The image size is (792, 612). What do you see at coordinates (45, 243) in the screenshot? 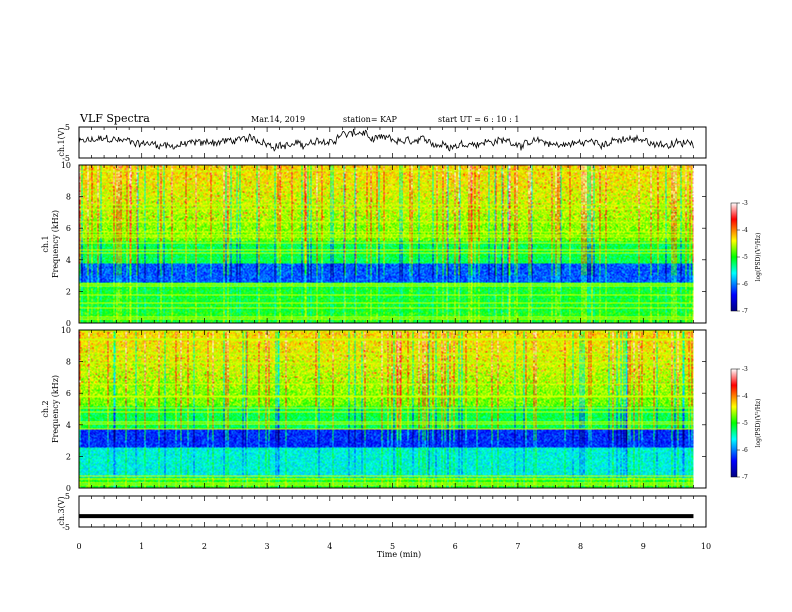
I see `ch1-spec-ylabel-channel: ch.1` at bounding box center [45, 243].